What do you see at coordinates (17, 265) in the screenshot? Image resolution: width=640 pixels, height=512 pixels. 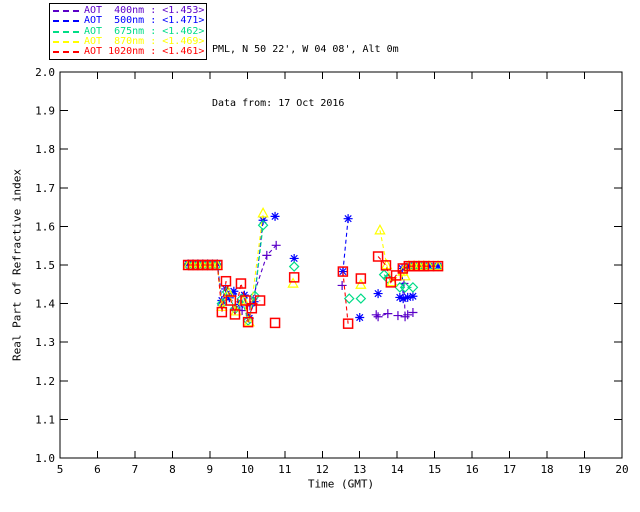 I see `y-axis-label: Real Part of Refractive index` at bounding box center [17, 265].